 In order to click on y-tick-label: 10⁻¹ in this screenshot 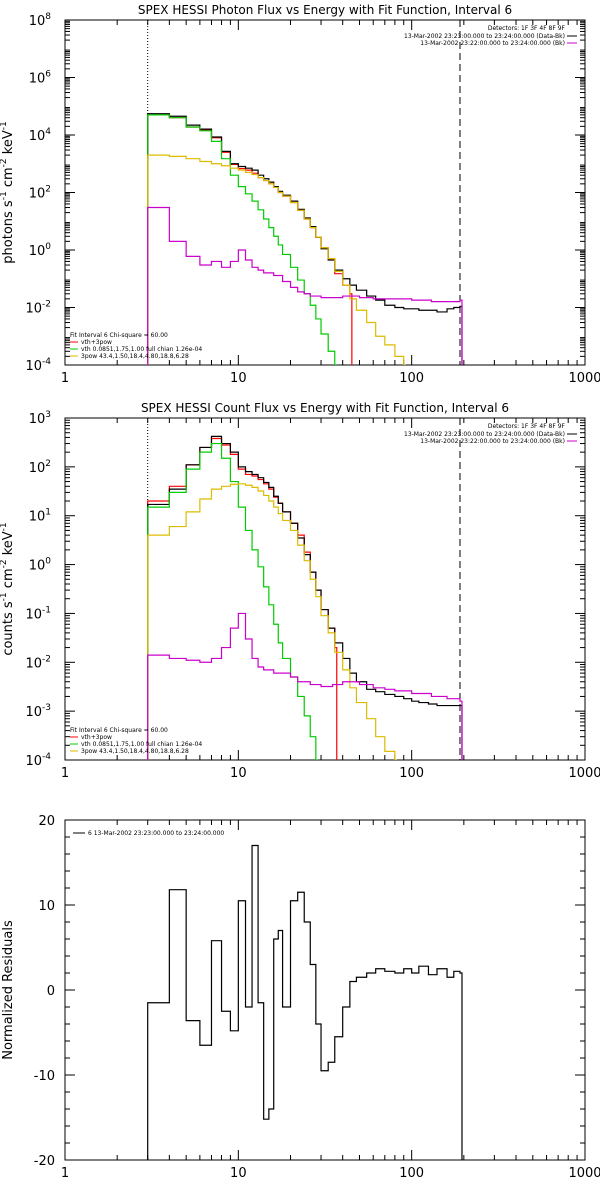, I will do `click(38, 613)`.